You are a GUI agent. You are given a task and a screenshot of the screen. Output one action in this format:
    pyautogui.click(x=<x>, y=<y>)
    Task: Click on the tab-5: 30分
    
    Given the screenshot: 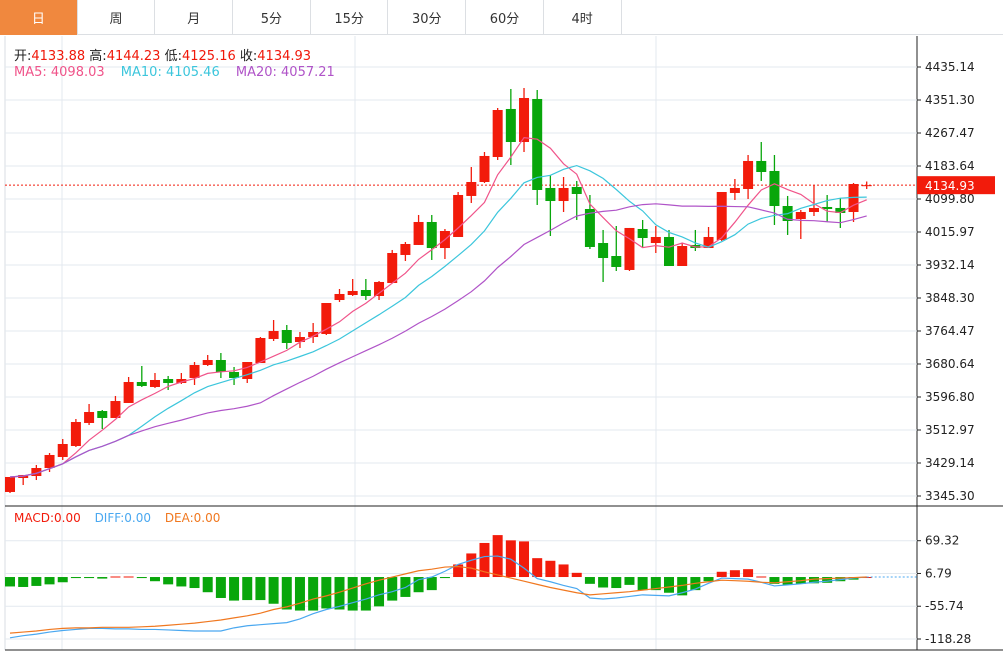 What is the action you would take?
    pyautogui.click(x=427, y=17)
    